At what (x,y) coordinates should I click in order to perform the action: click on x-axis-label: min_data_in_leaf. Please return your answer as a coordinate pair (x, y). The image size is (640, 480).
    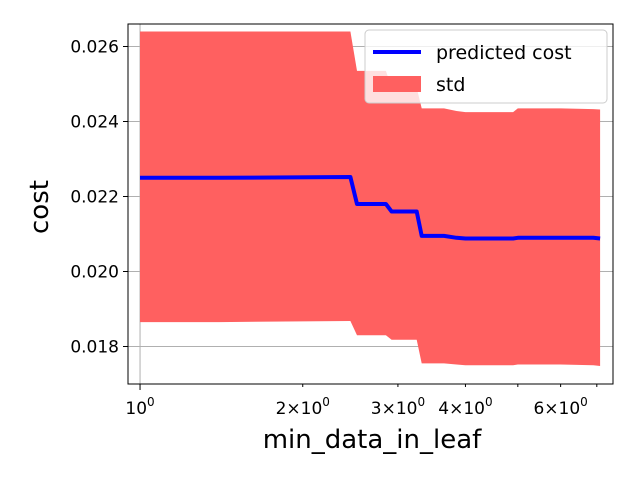
    Looking at the image, I should click on (372, 440).